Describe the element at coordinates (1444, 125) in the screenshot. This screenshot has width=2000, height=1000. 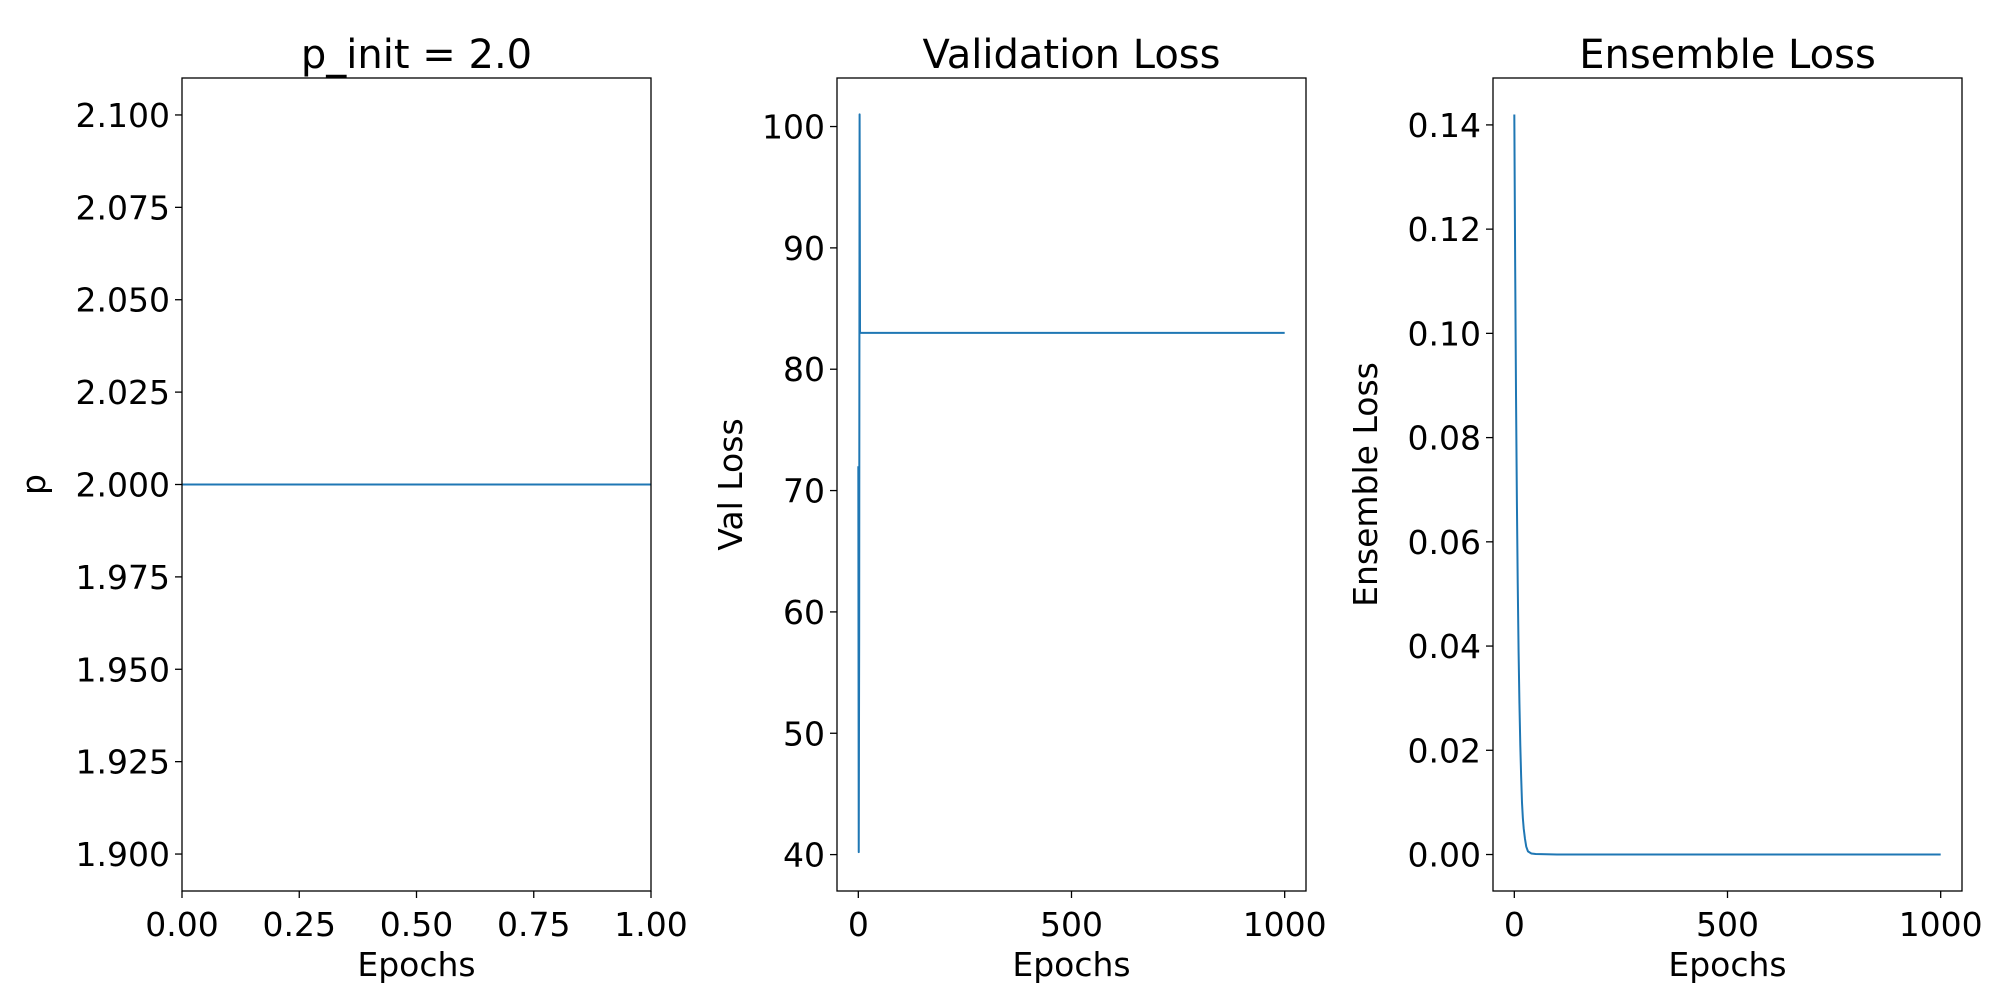
I see `y-tick-label: 0.14` at that location.